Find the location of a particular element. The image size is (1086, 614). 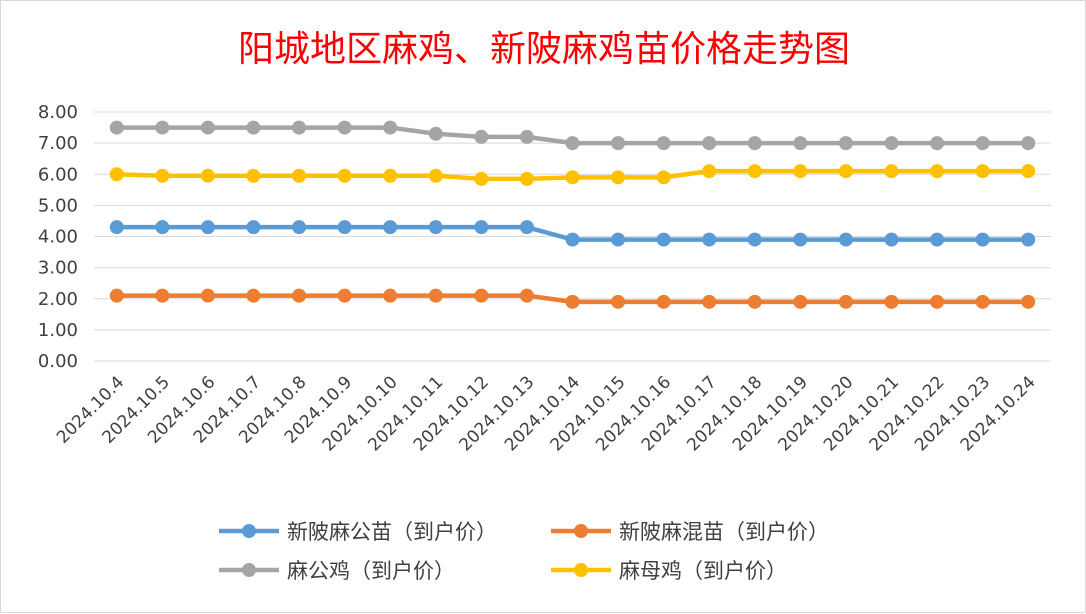

y-tick-label: 1.00 is located at coordinates (58, 330).